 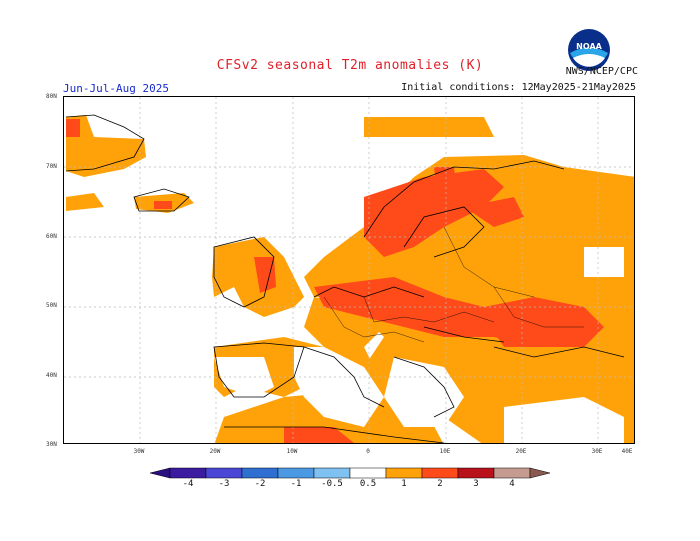 I want to click on lat-label-30n: 30N, so click(x=51, y=444).